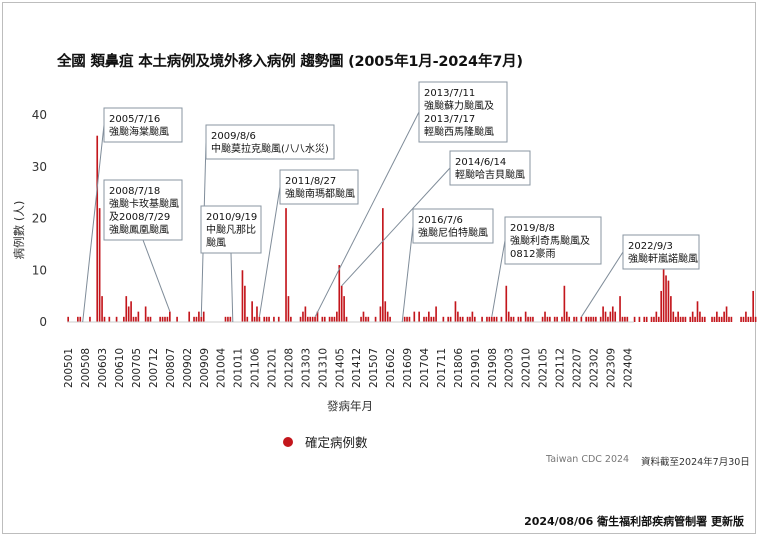 This screenshot has height=538, width=760. Describe the element at coordinates (256, 368) in the screenshot. I see `x-tick-label: 201106` at that location.